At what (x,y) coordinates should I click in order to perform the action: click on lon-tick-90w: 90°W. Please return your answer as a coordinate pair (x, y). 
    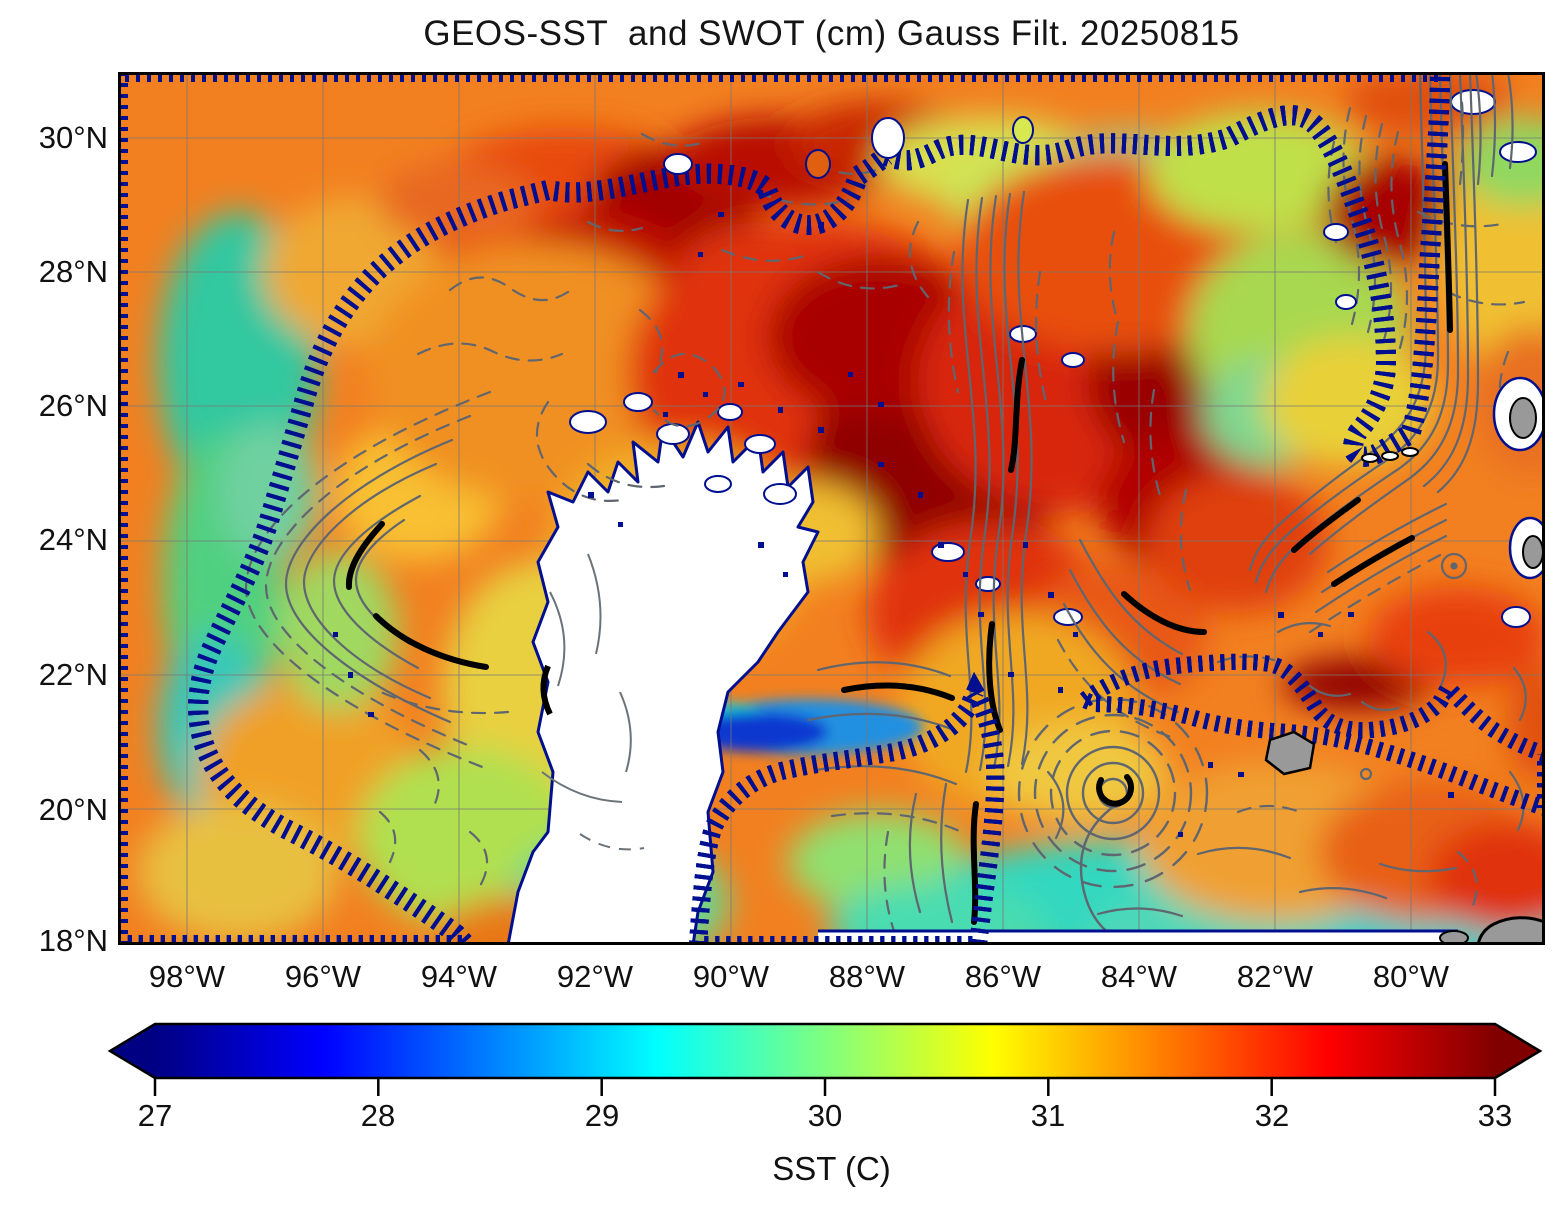
    Looking at the image, I should click on (731, 976).